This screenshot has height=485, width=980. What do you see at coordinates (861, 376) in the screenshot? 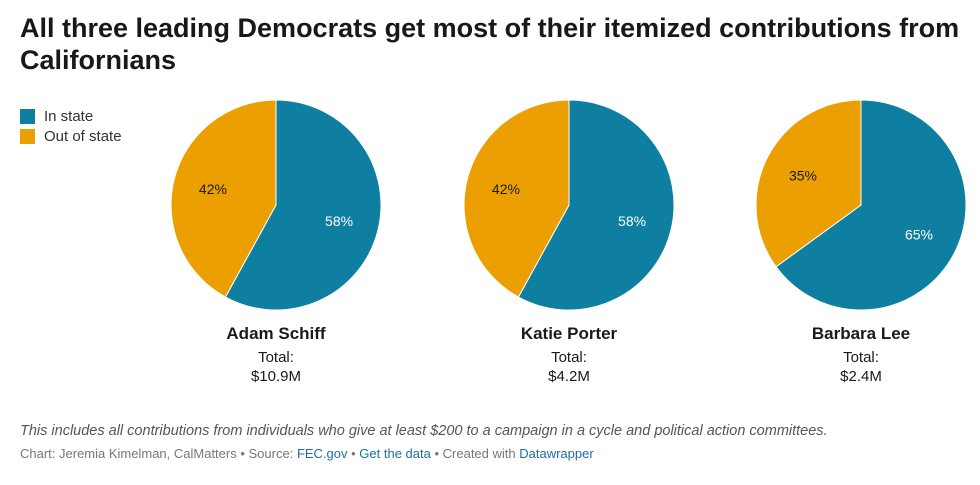
I see `total-value-barbara-lee: $2.4M` at bounding box center [861, 376].